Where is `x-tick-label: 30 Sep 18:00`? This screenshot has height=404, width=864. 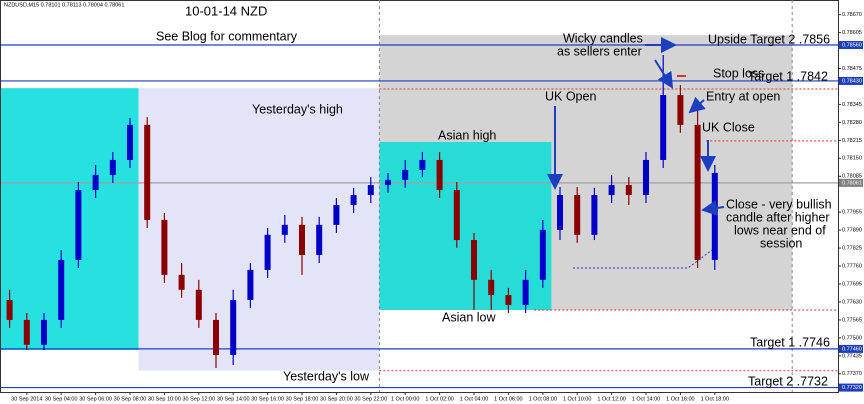 x-tick-label: 30 Sep 18:00 is located at coordinates (302, 399).